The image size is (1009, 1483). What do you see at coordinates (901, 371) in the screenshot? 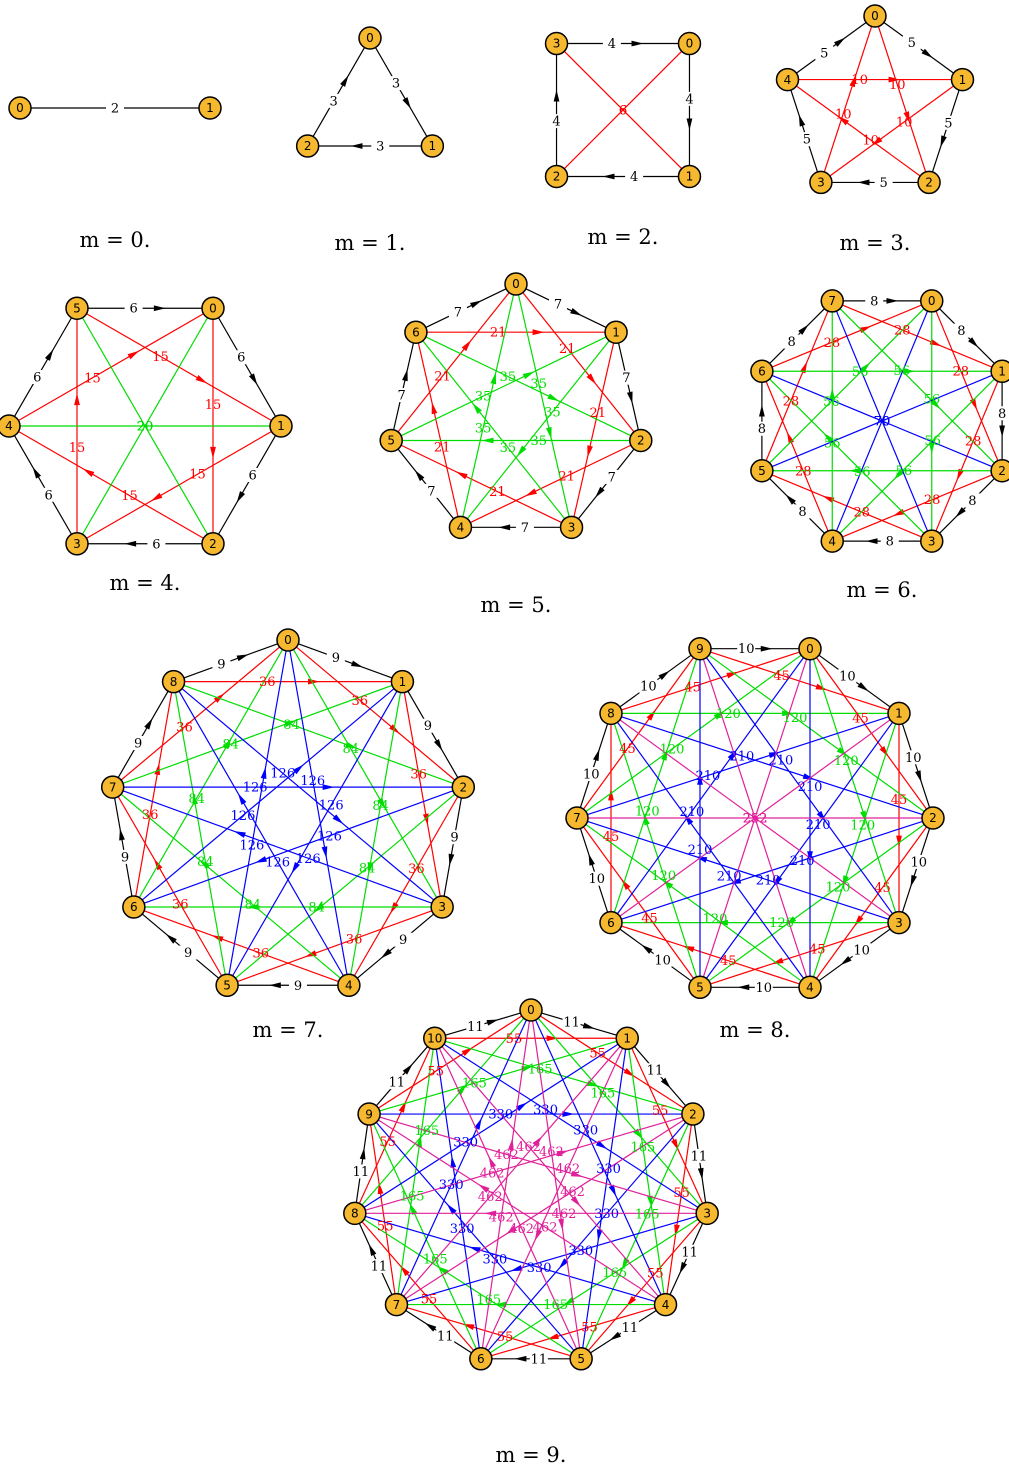
I see `edge-weight-label: 56` at bounding box center [901, 371].